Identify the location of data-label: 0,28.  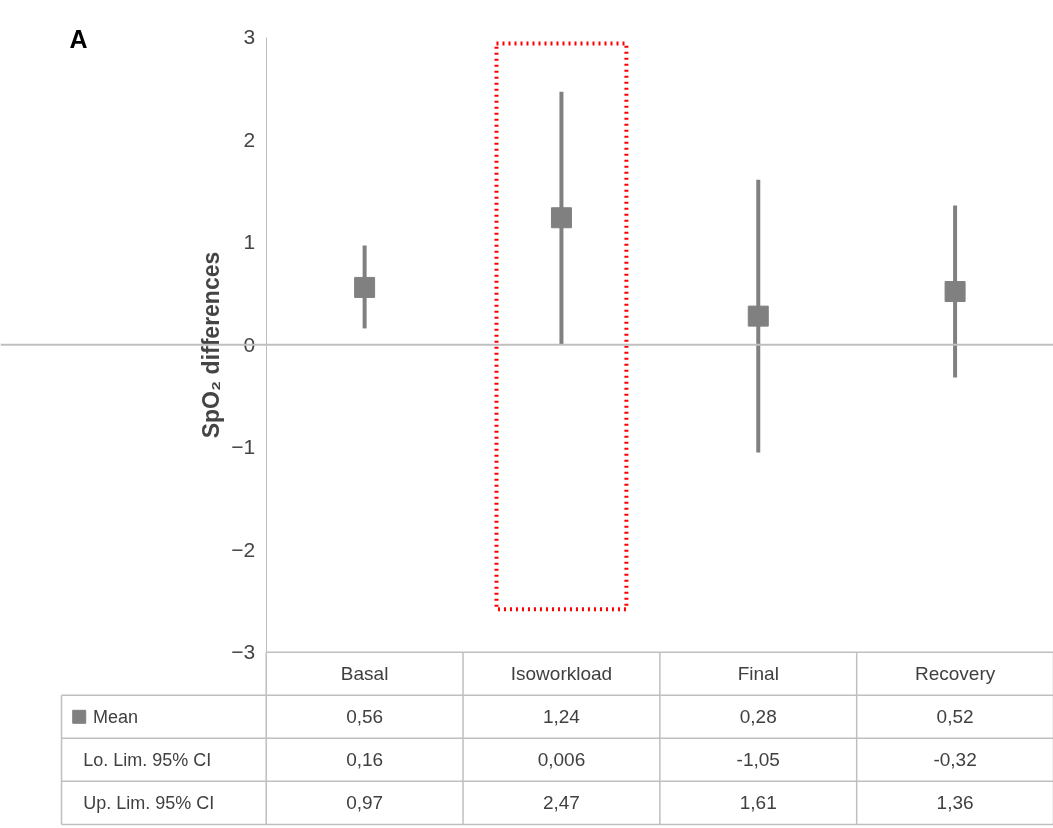
(758, 717).